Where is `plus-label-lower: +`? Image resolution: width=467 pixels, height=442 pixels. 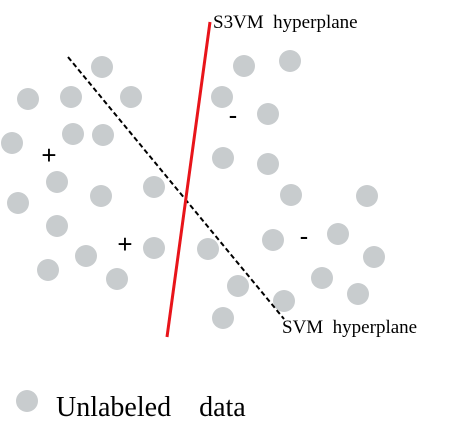
plus-label-lower: + is located at coordinates (124, 244).